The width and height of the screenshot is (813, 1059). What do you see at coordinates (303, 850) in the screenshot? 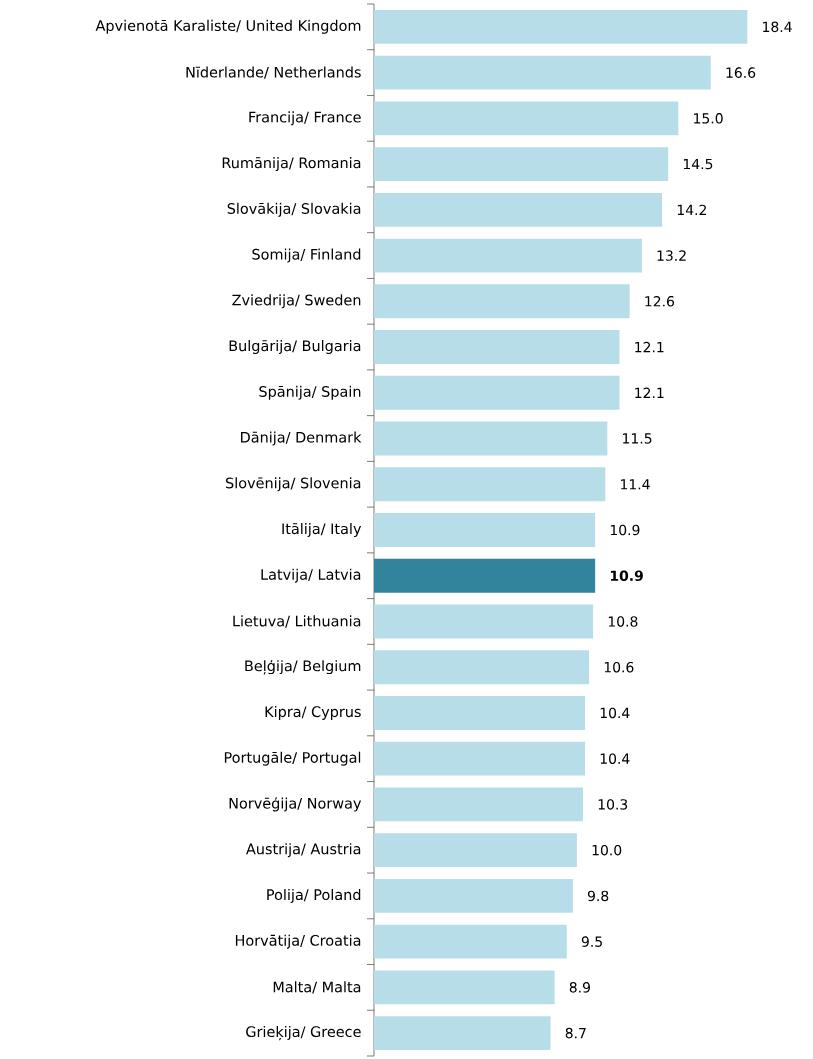
I see `y-tick-label: Austrija/ Austria` at bounding box center [303, 850].